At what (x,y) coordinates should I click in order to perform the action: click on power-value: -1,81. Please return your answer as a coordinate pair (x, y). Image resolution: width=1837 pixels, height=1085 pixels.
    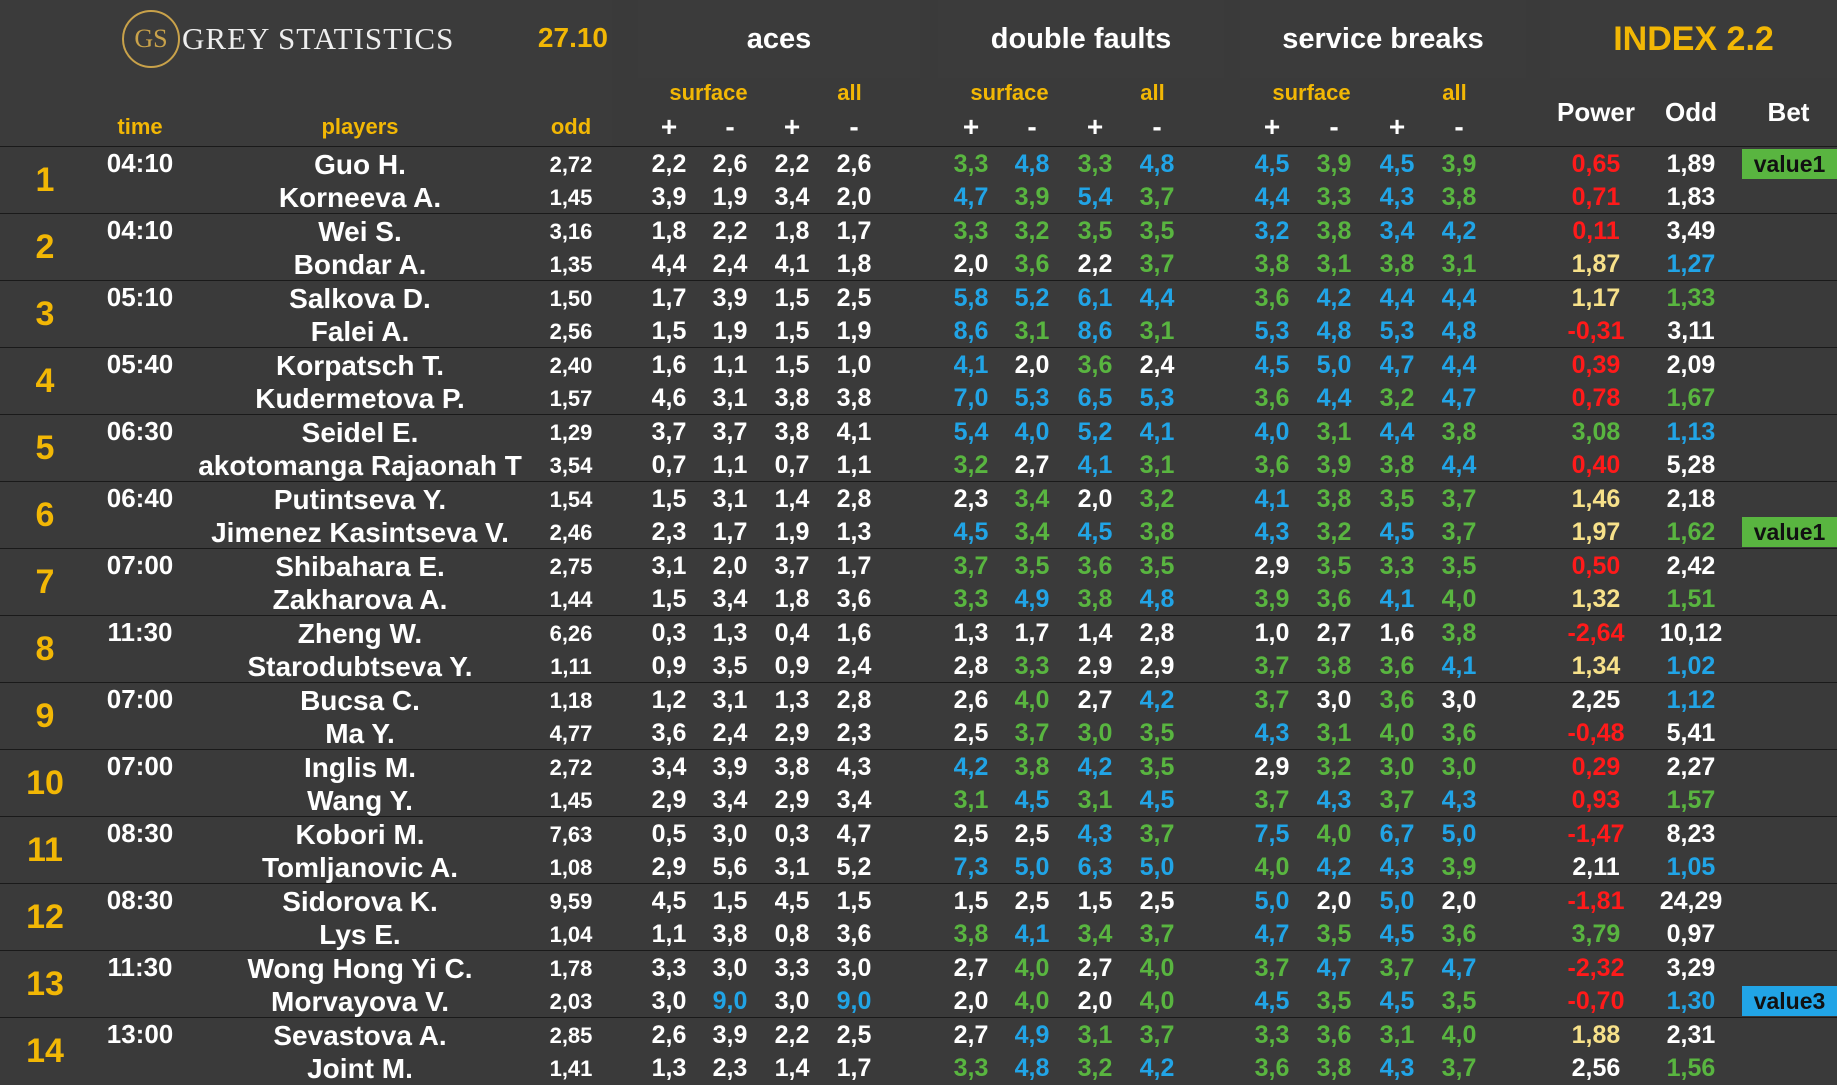
    Looking at the image, I should click on (1596, 901).